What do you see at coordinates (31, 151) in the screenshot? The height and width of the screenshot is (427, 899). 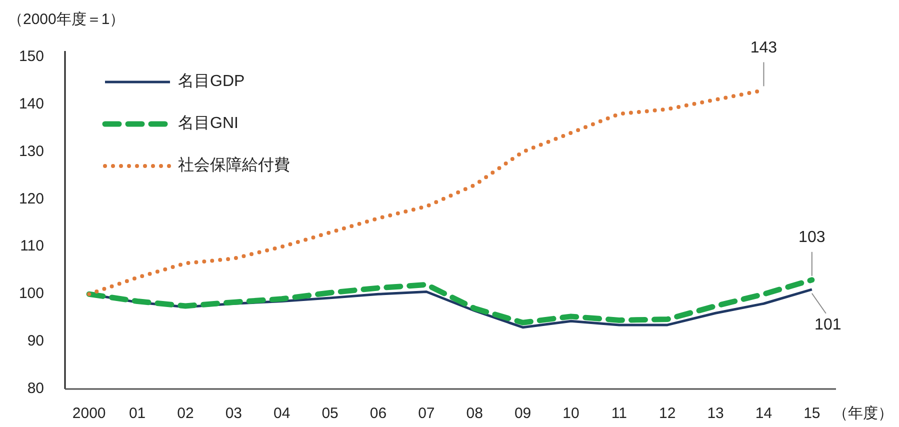 I see `y-tick-label: 130` at bounding box center [31, 151].